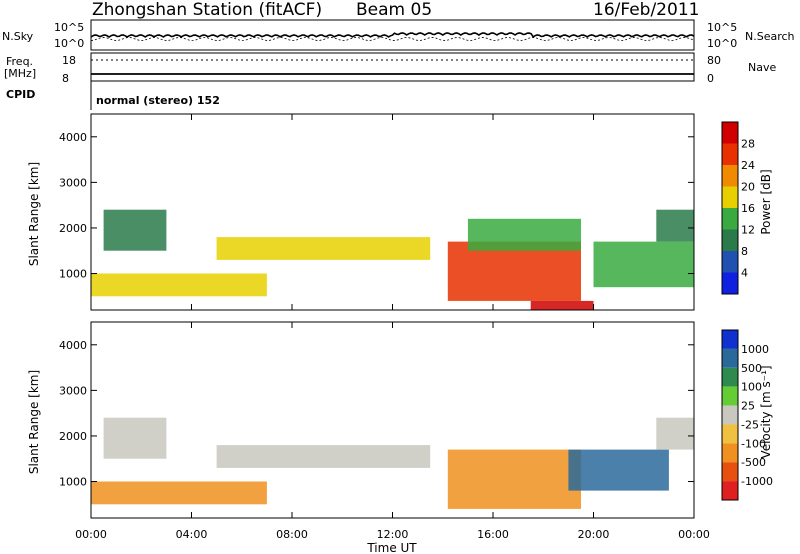 This screenshot has height=554, width=800. I want to click on nave-tick-top: 80, so click(714, 60).